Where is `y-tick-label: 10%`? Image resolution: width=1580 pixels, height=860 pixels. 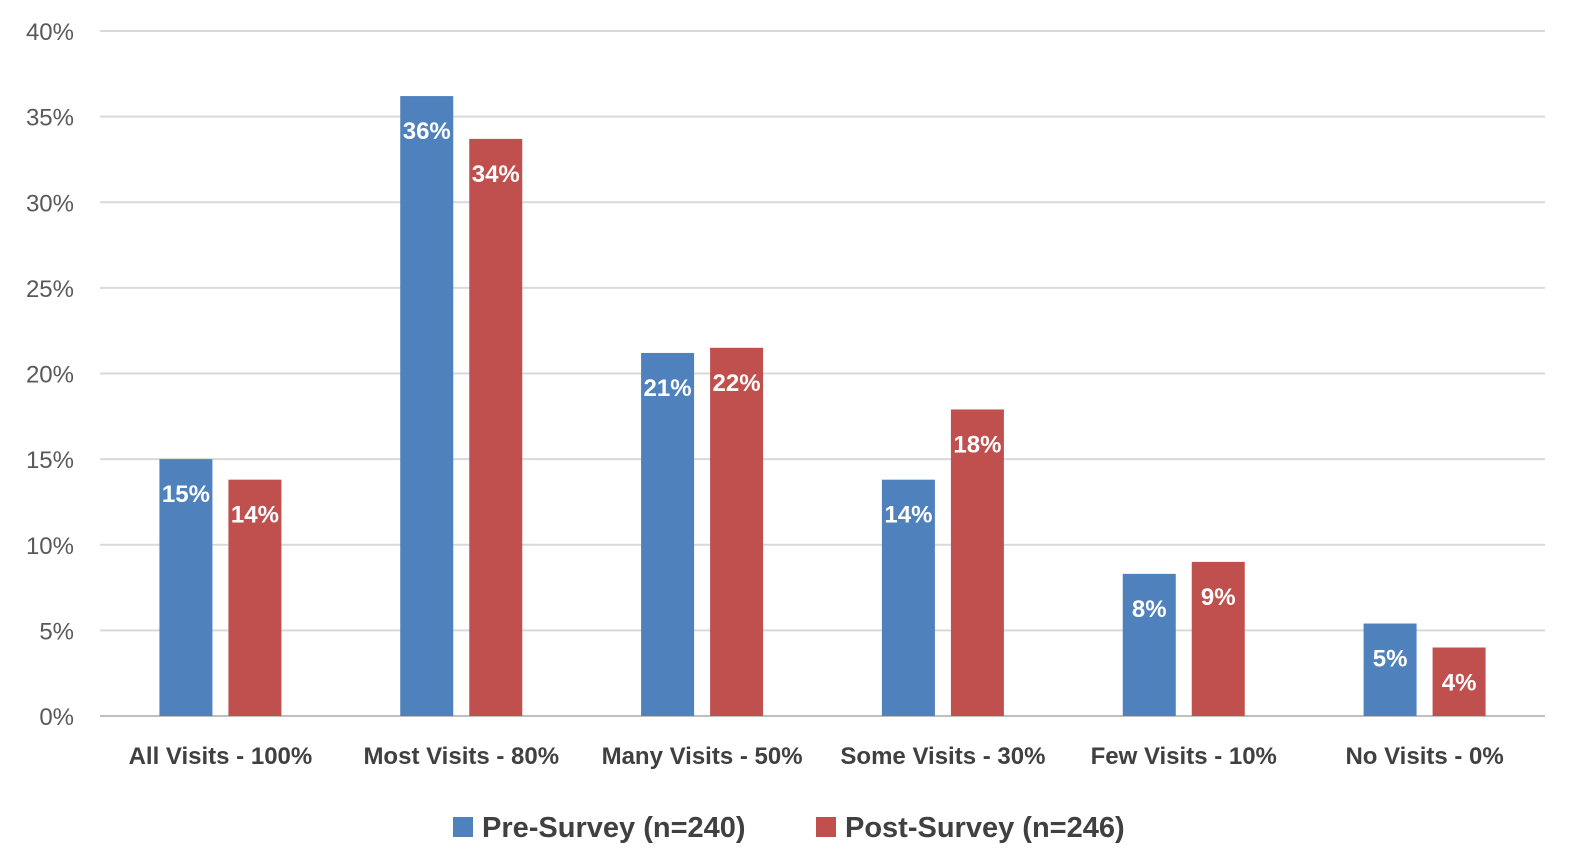
y-tick-label: 10% is located at coordinates (50, 546).